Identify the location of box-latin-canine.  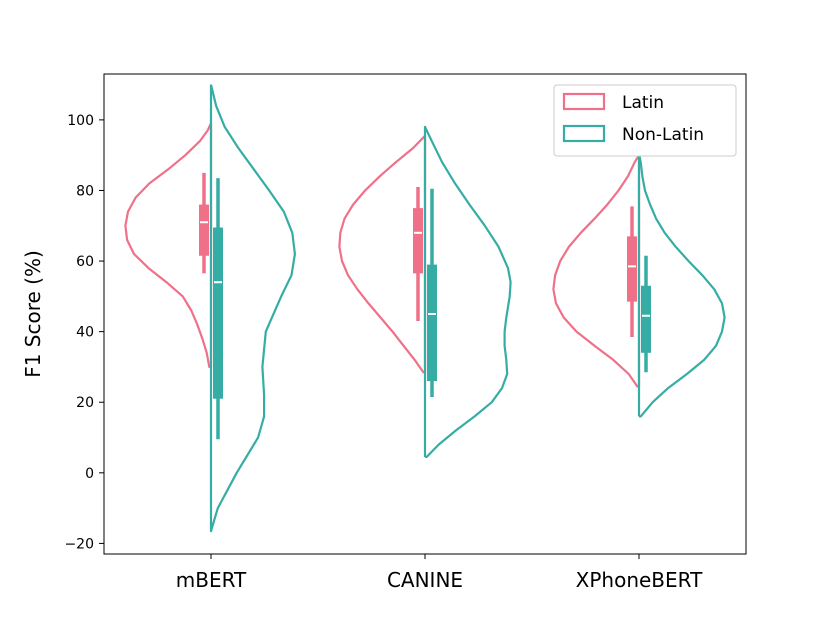
(418, 241).